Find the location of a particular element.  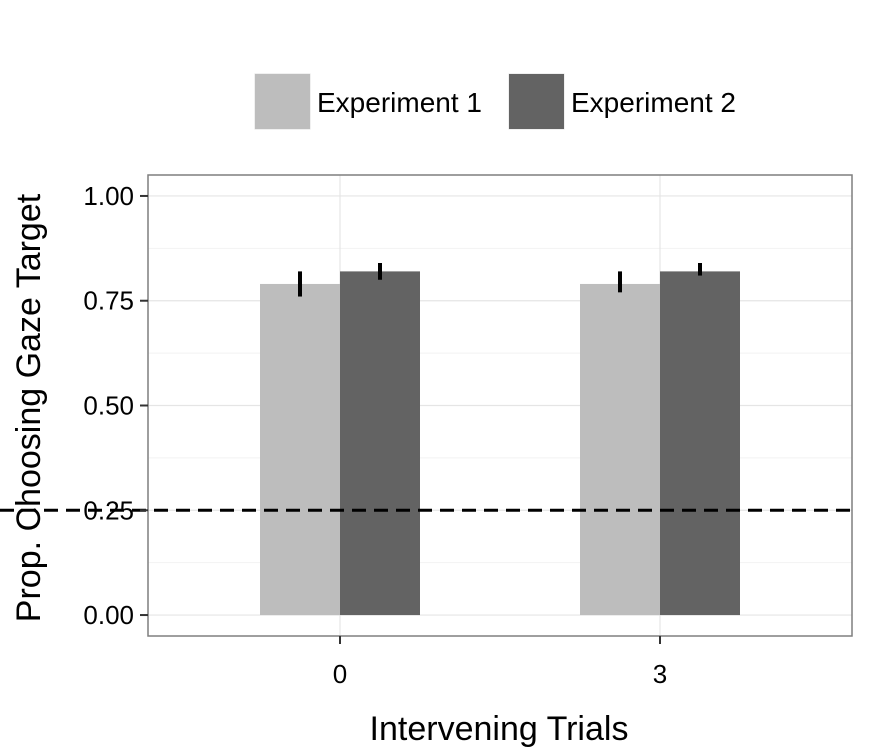

y-tick-label: 0.50 is located at coordinates (108, 406).